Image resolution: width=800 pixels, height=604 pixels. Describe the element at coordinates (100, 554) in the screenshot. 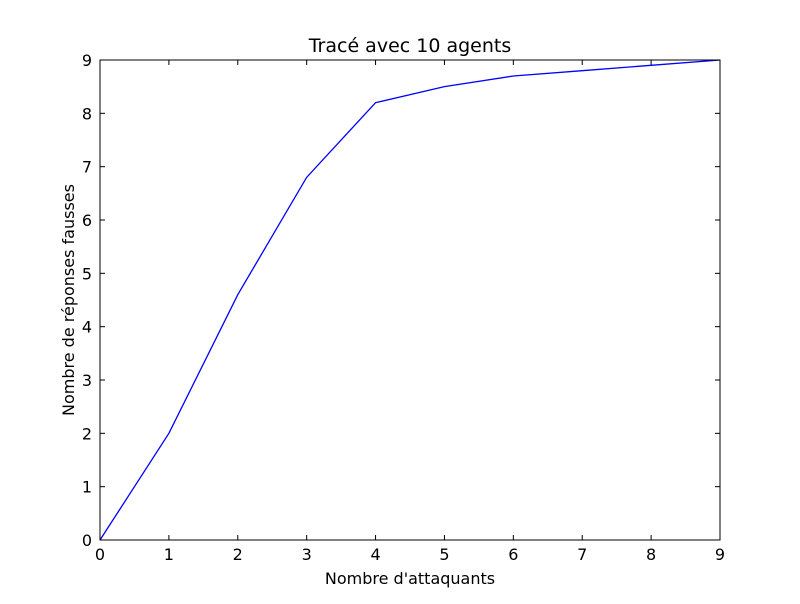

I see `x-tick-label: 0` at that location.